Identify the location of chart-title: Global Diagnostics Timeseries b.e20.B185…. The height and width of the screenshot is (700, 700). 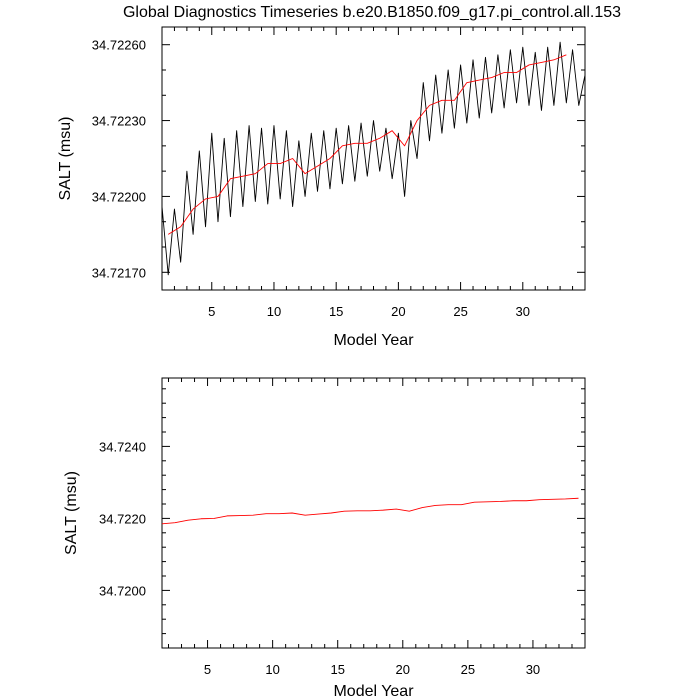
(372, 12).